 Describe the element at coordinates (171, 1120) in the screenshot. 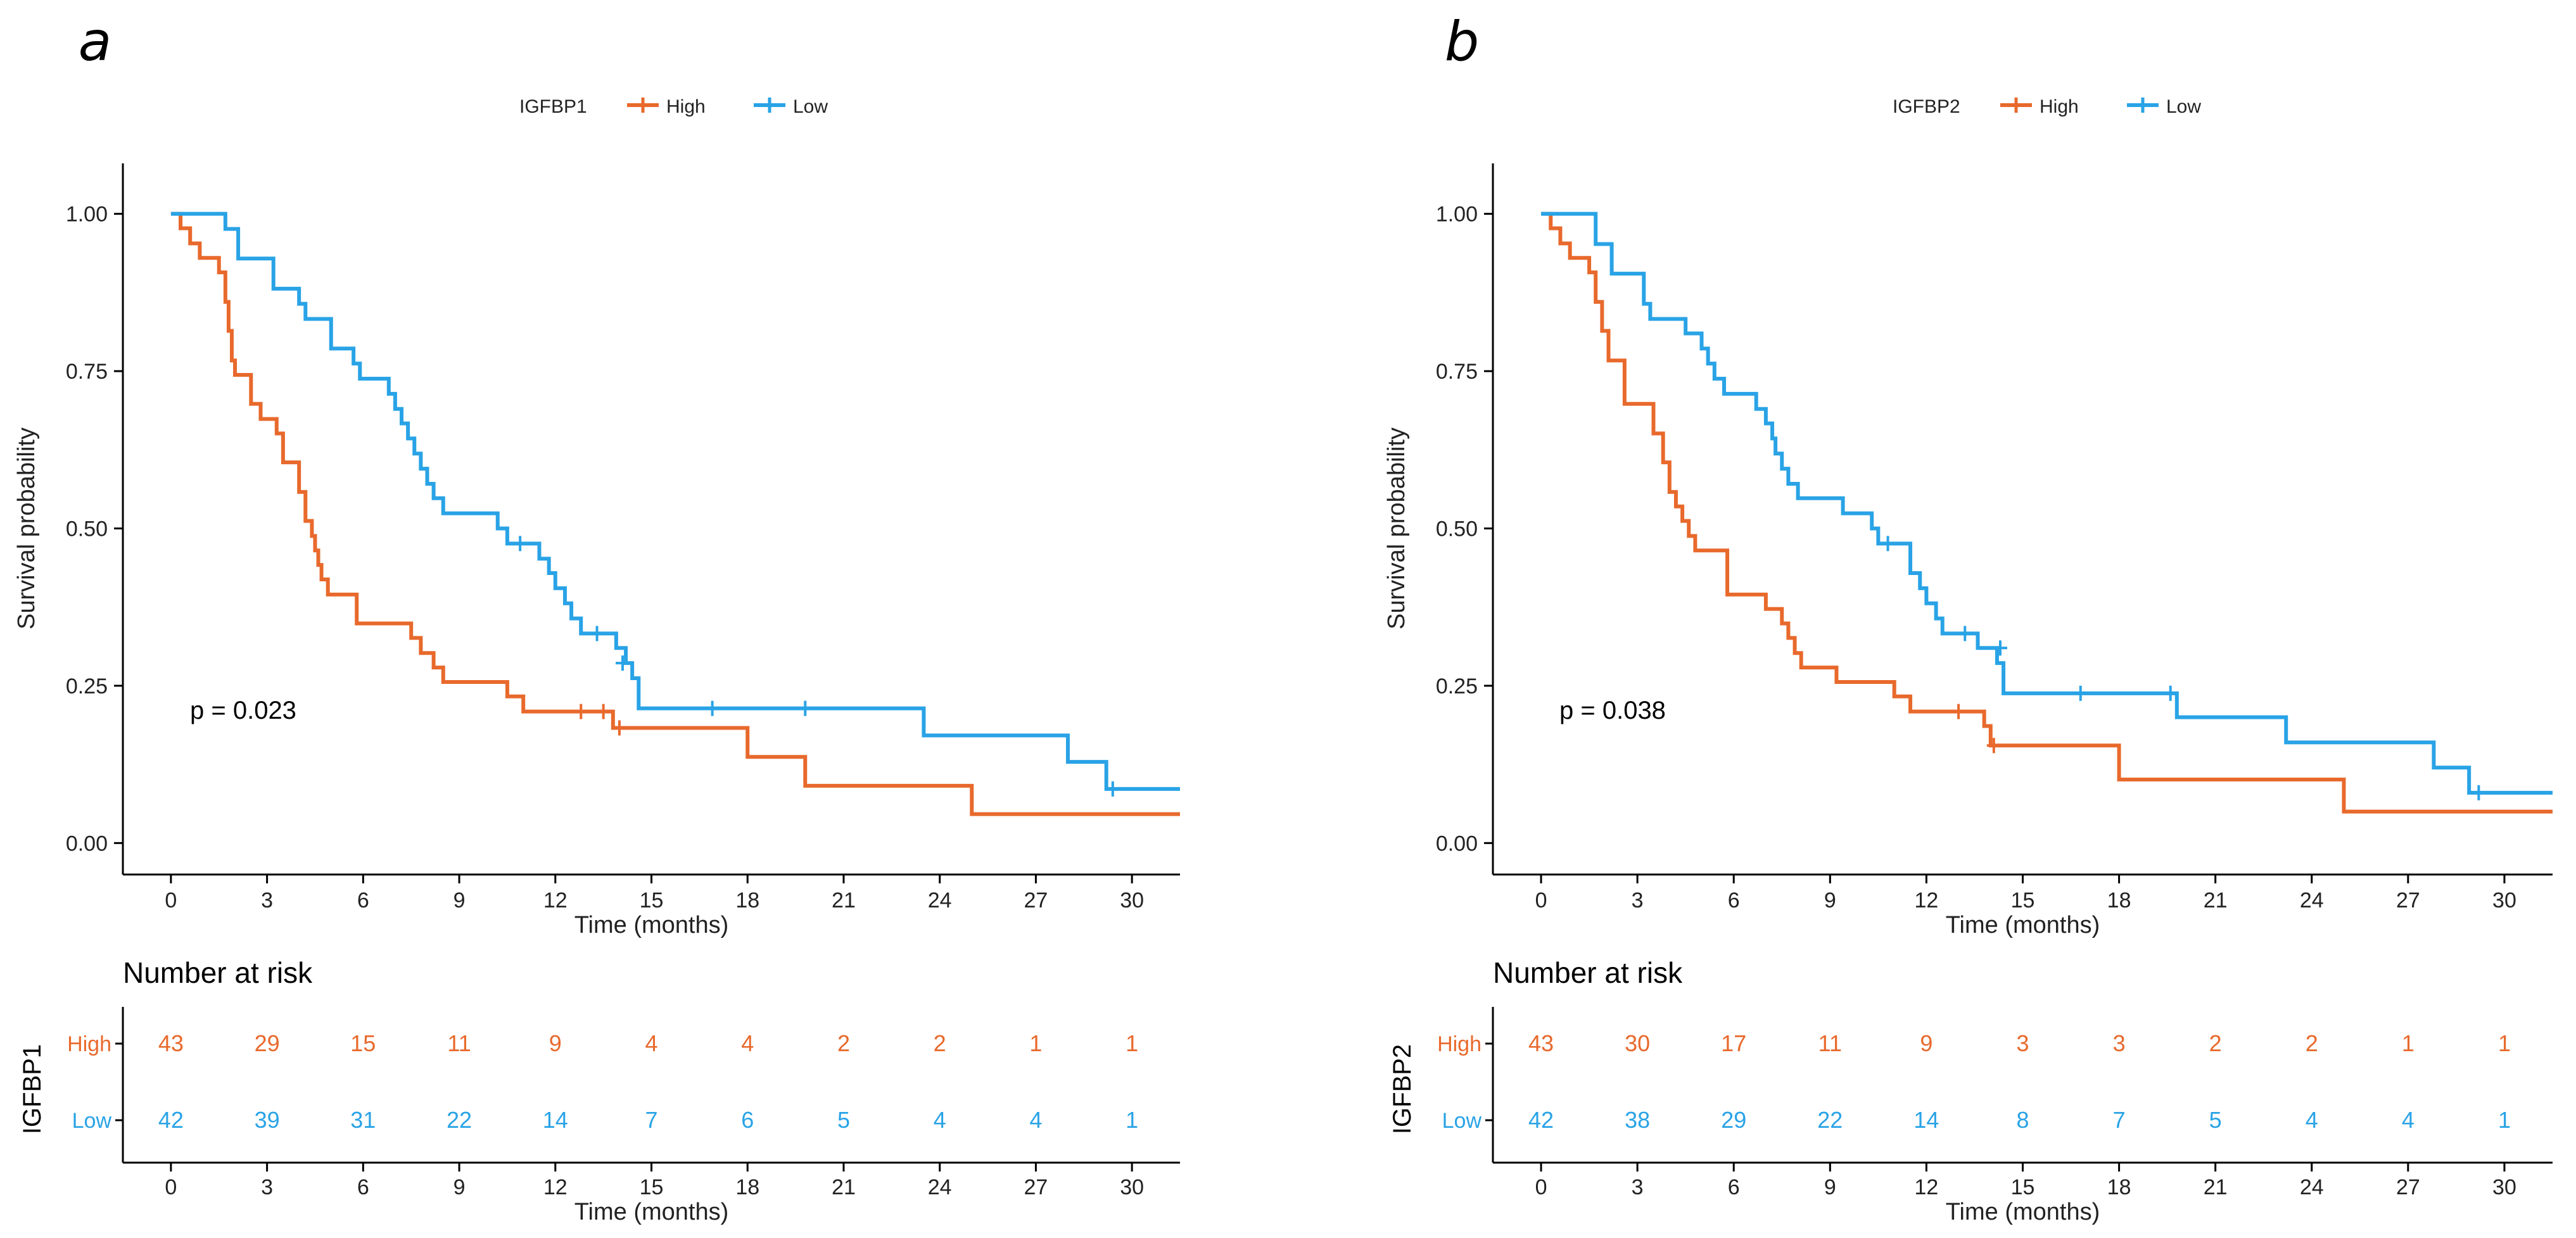

I see `risk-value: 42` at that location.